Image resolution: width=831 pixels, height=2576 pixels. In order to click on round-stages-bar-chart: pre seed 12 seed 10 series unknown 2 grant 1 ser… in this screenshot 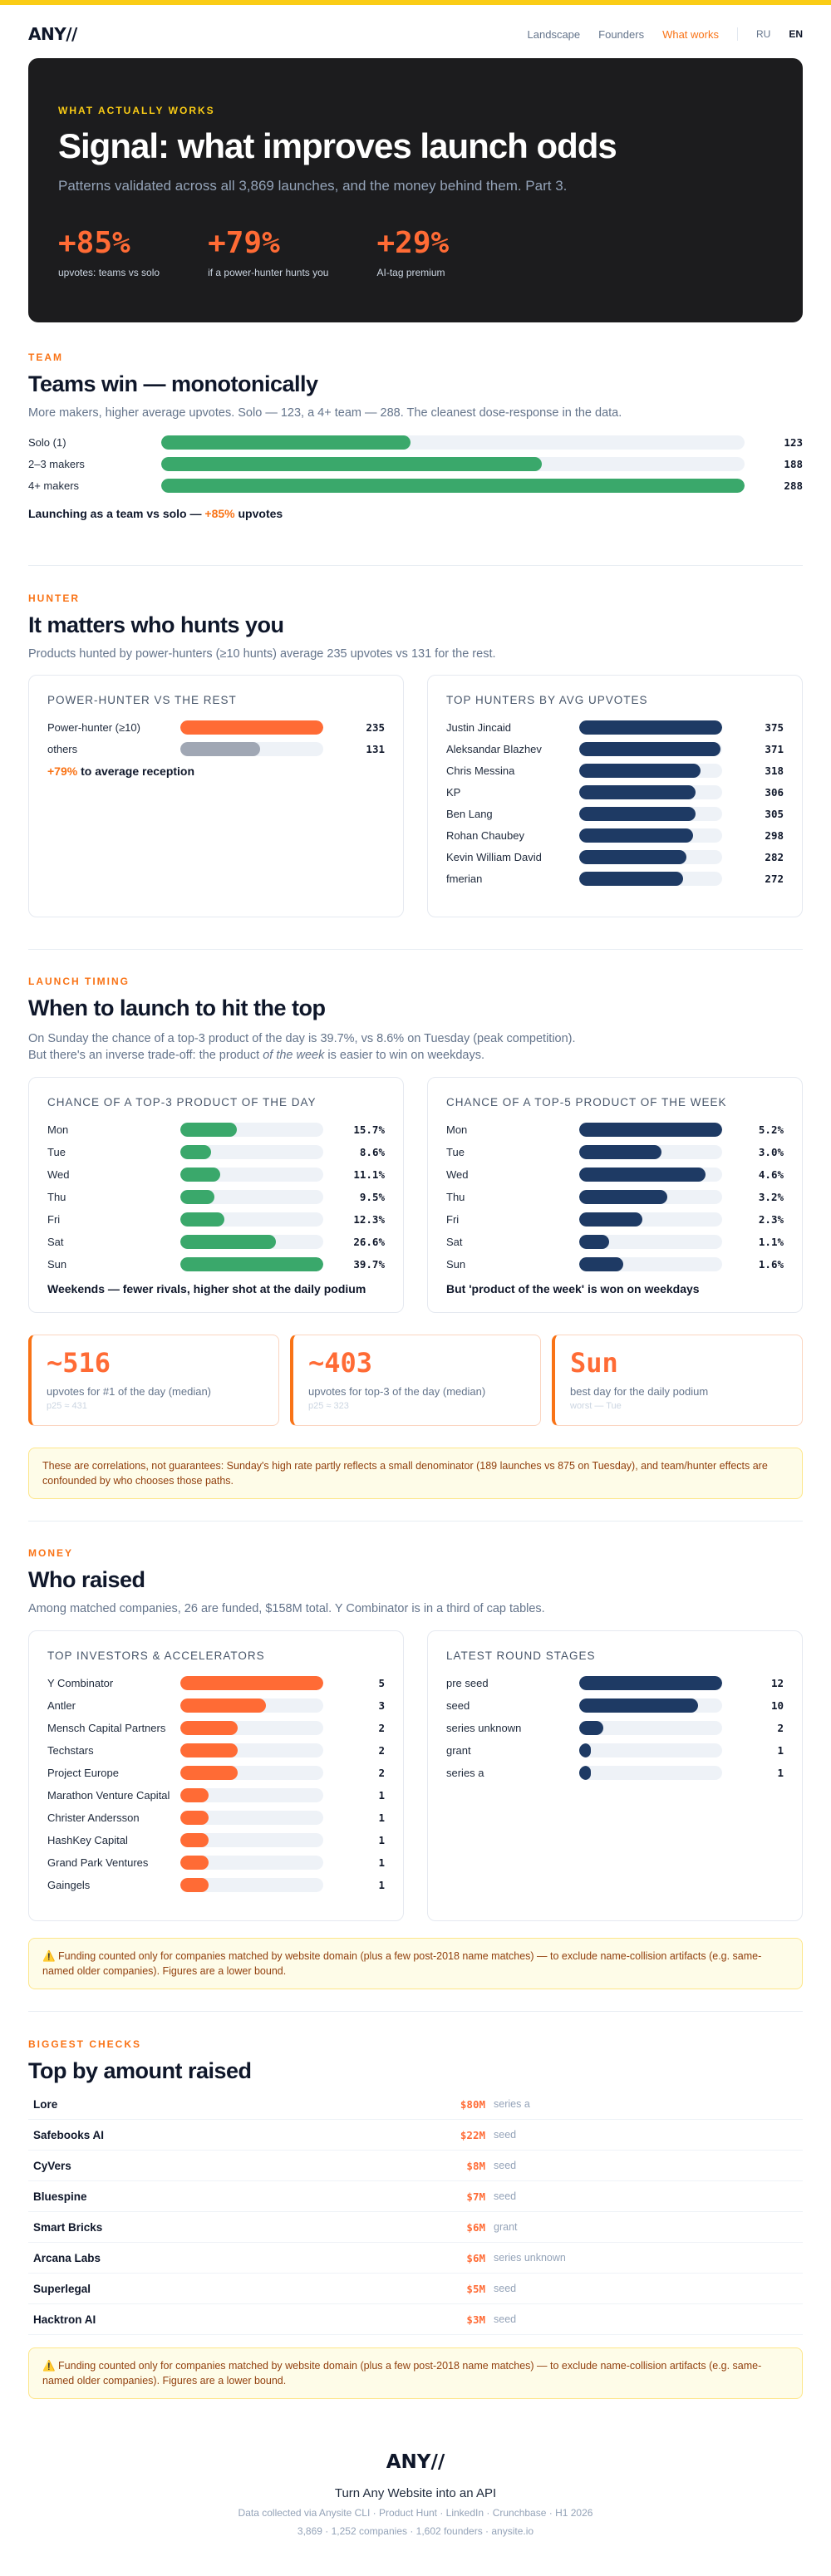, I will do `click(615, 1728)`.